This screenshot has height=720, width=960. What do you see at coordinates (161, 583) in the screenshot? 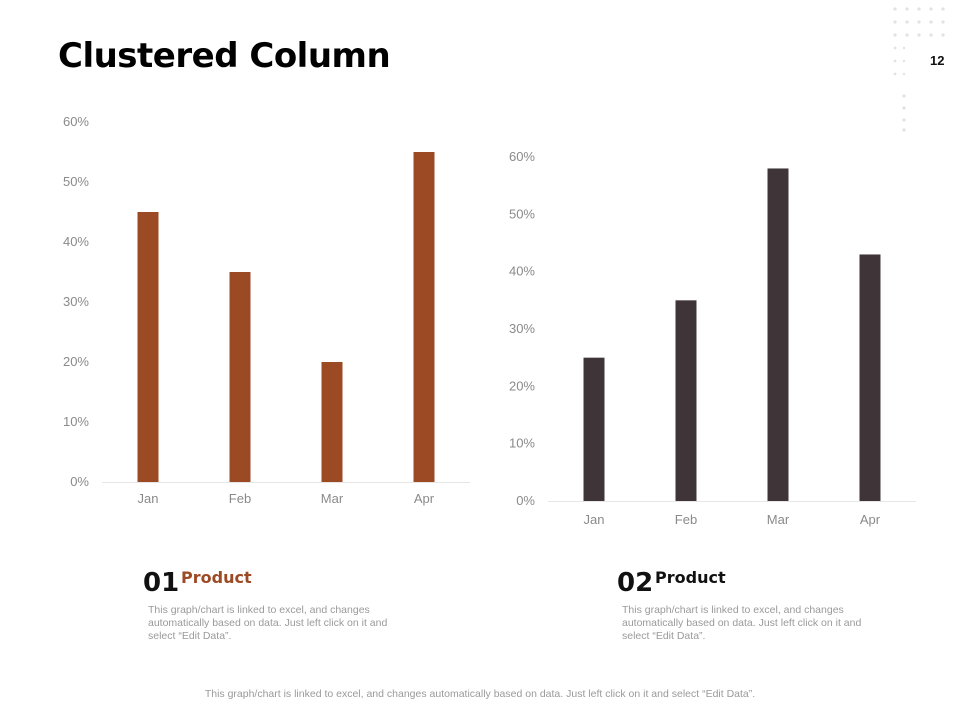
I see `product-number: 01` at bounding box center [161, 583].